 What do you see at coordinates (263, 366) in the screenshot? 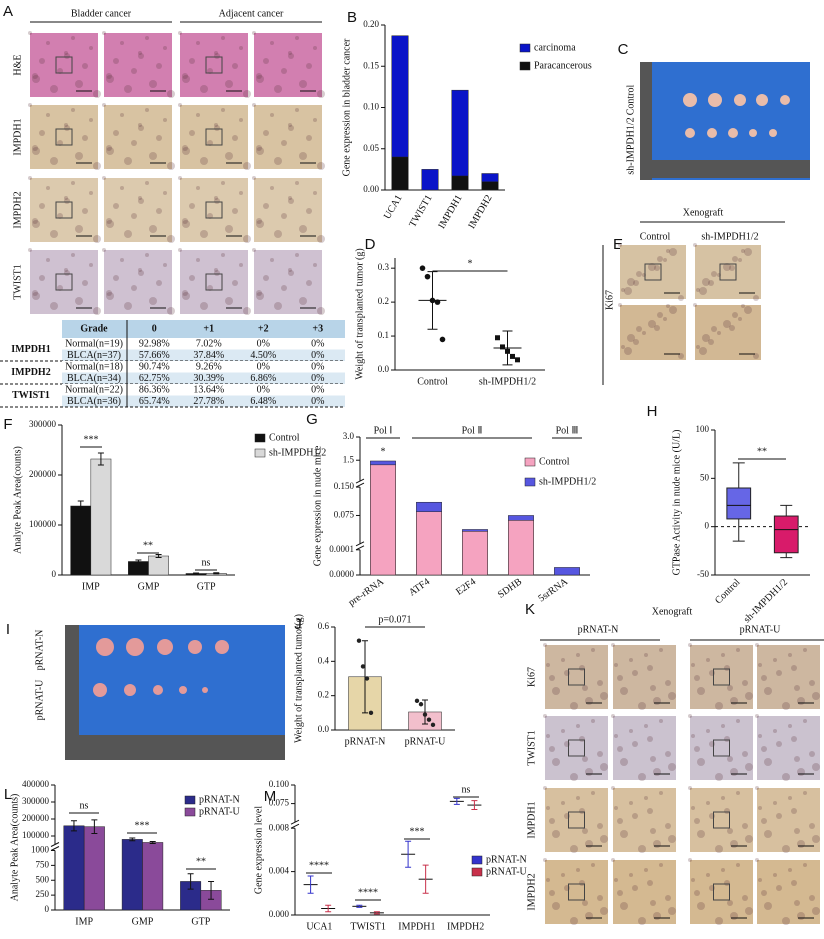
I see `table-cell: 0%` at bounding box center [263, 366].